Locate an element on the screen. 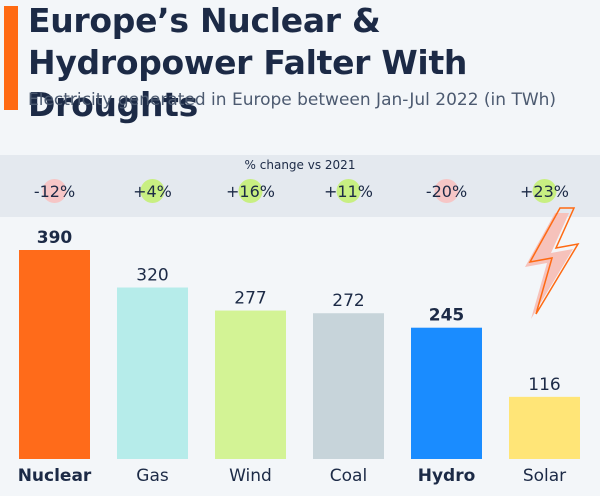 This screenshot has width=600, height=496. change-dot-nuclear is located at coordinates (54, 191).